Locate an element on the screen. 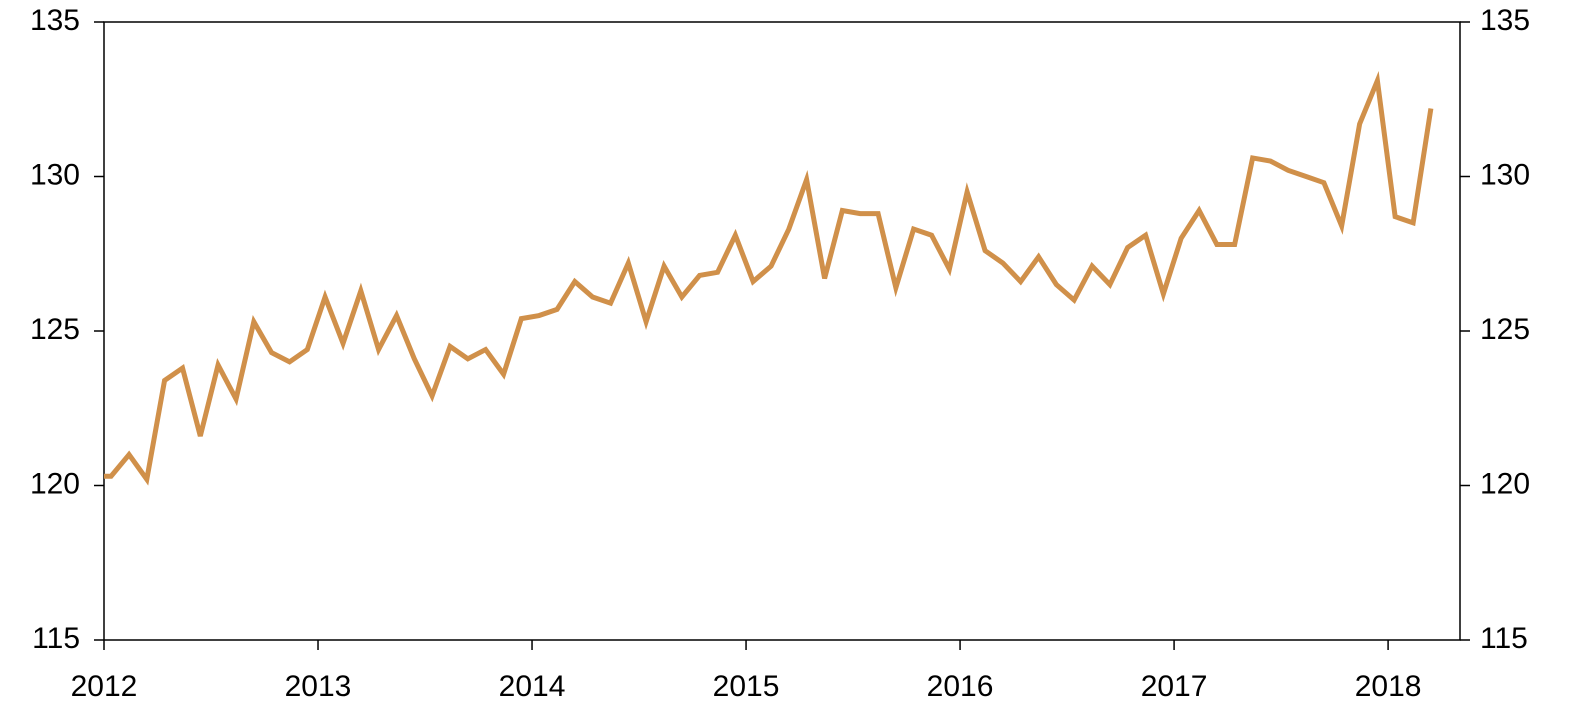 The height and width of the screenshot is (710, 1588). y2-tick-label: 120 is located at coordinates (1505, 483).